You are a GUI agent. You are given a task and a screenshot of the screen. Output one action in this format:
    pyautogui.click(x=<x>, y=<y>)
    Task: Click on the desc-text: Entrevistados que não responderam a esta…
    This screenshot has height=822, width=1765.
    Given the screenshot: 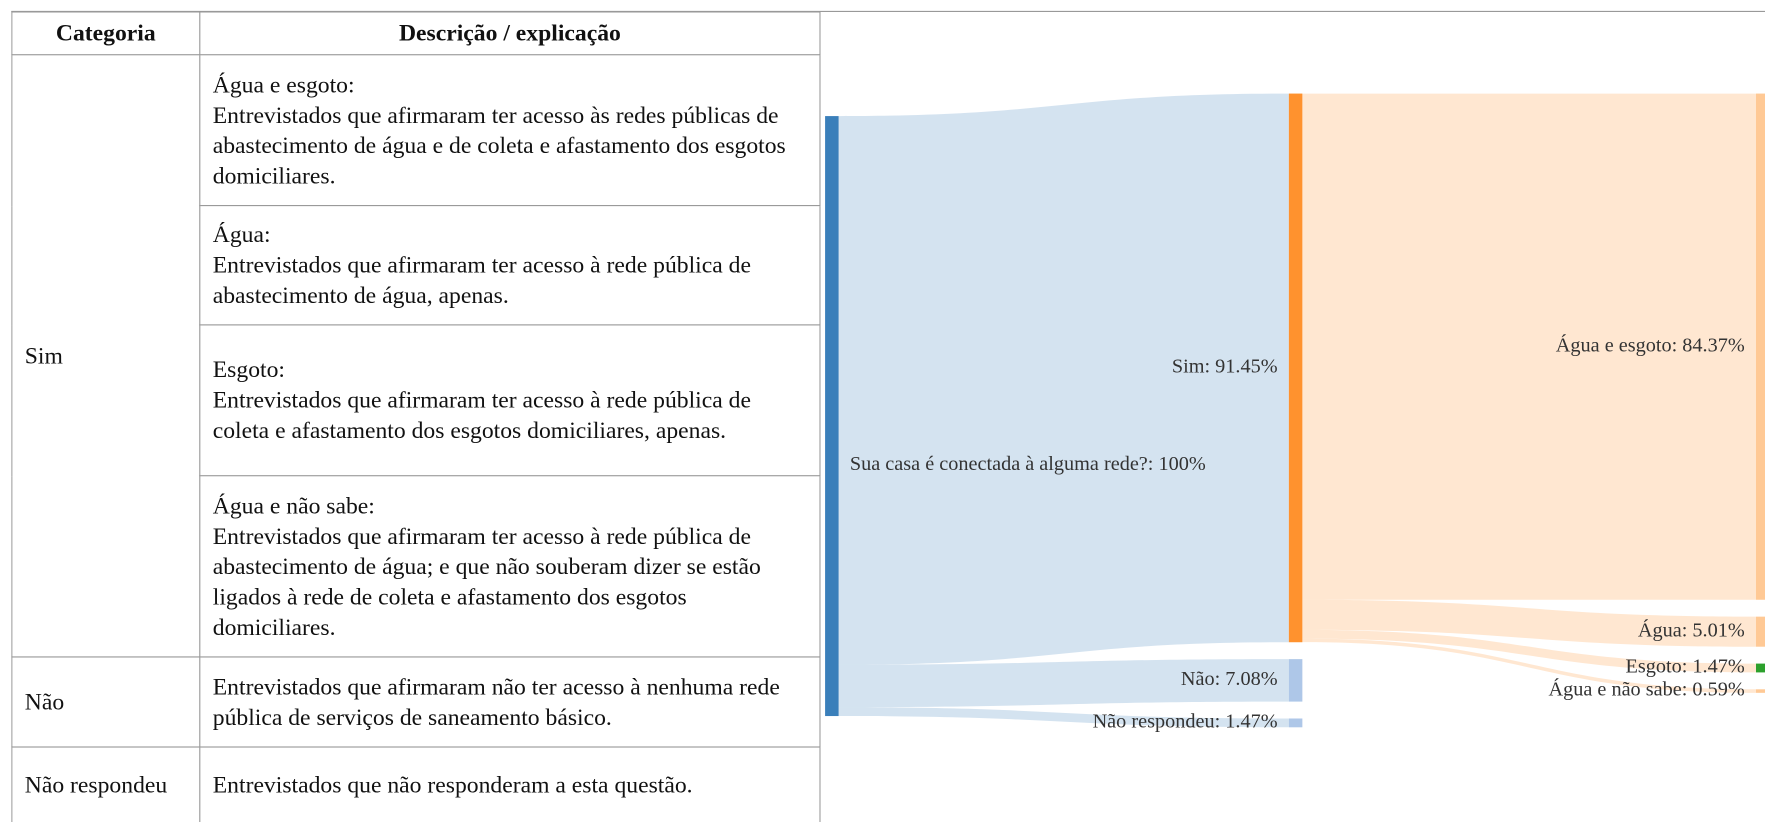 What is the action you would take?
    pyautogui.click(x=452, y=785)
    